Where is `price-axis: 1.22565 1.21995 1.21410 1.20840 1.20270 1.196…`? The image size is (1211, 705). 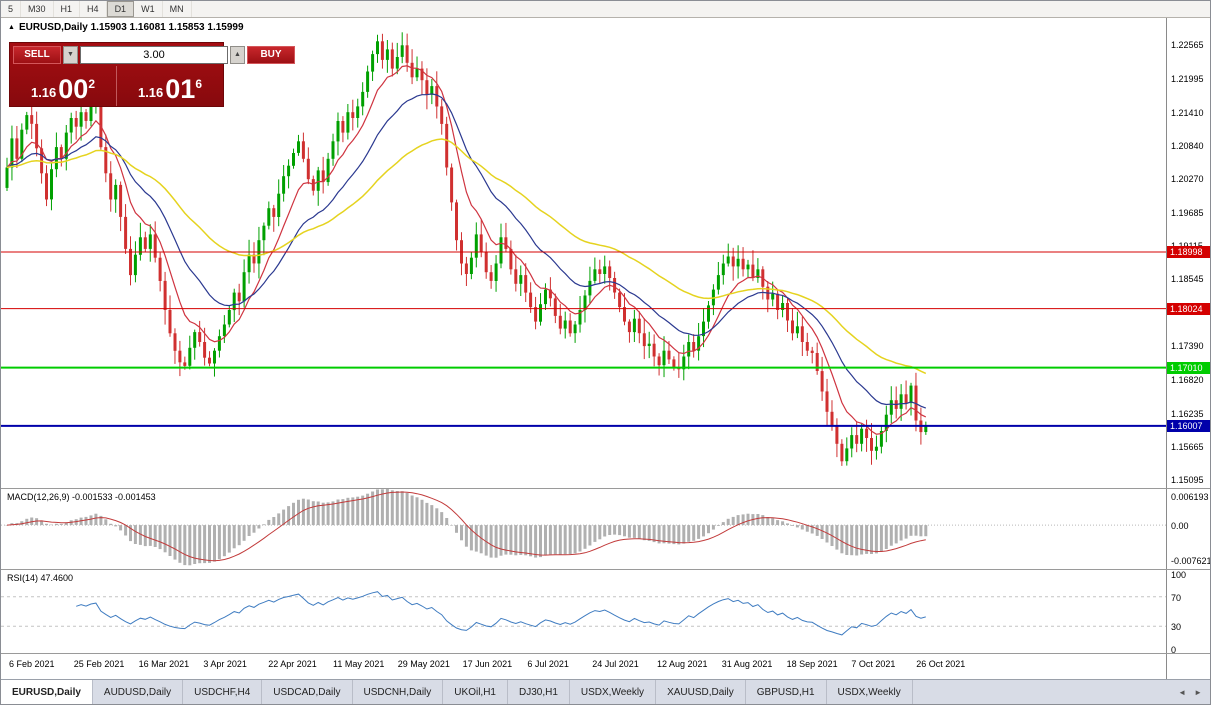 price-axis: 1.22565 1.21995 1.21410 1.20840 1.20270 1.196… is located at coordinates (1188, 348).